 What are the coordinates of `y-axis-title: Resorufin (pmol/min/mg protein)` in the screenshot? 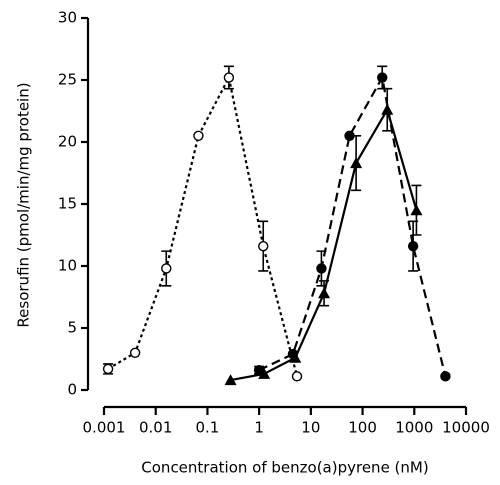 It's located at (24, 204).